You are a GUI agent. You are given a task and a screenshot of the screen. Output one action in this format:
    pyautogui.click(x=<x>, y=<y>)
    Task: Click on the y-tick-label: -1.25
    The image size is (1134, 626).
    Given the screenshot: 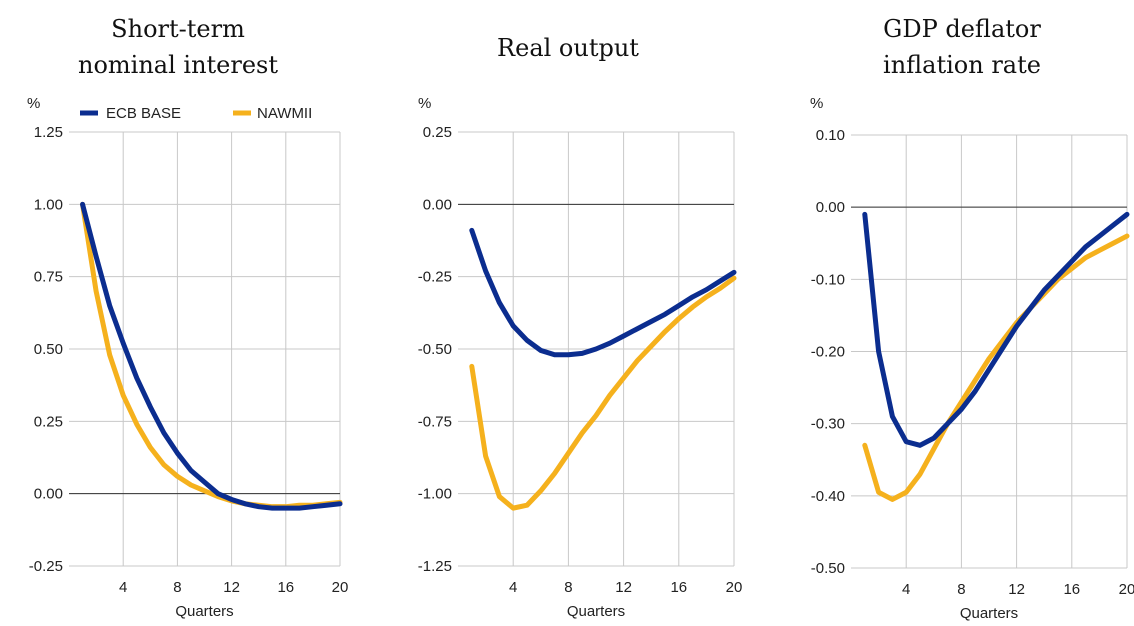 What is the action you would take?
    pyautogui.click(x=435, y=566)
    